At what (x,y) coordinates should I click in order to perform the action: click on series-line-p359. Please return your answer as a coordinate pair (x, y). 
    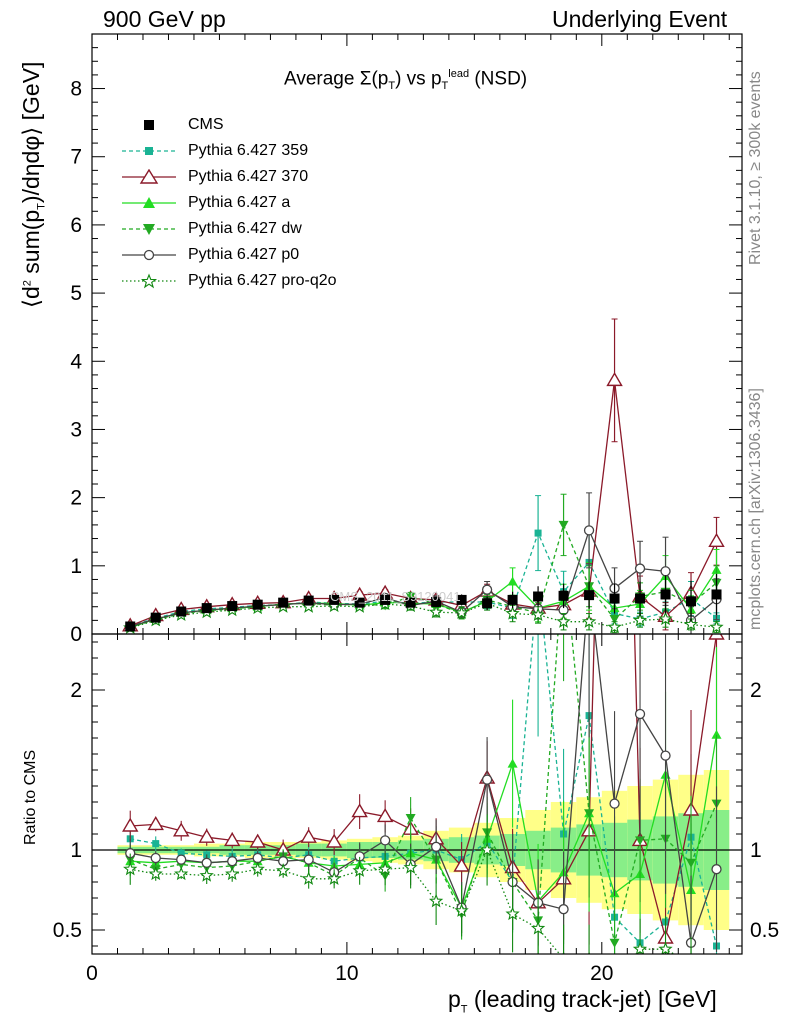
    Looking at the image, I should click on (423, 579).